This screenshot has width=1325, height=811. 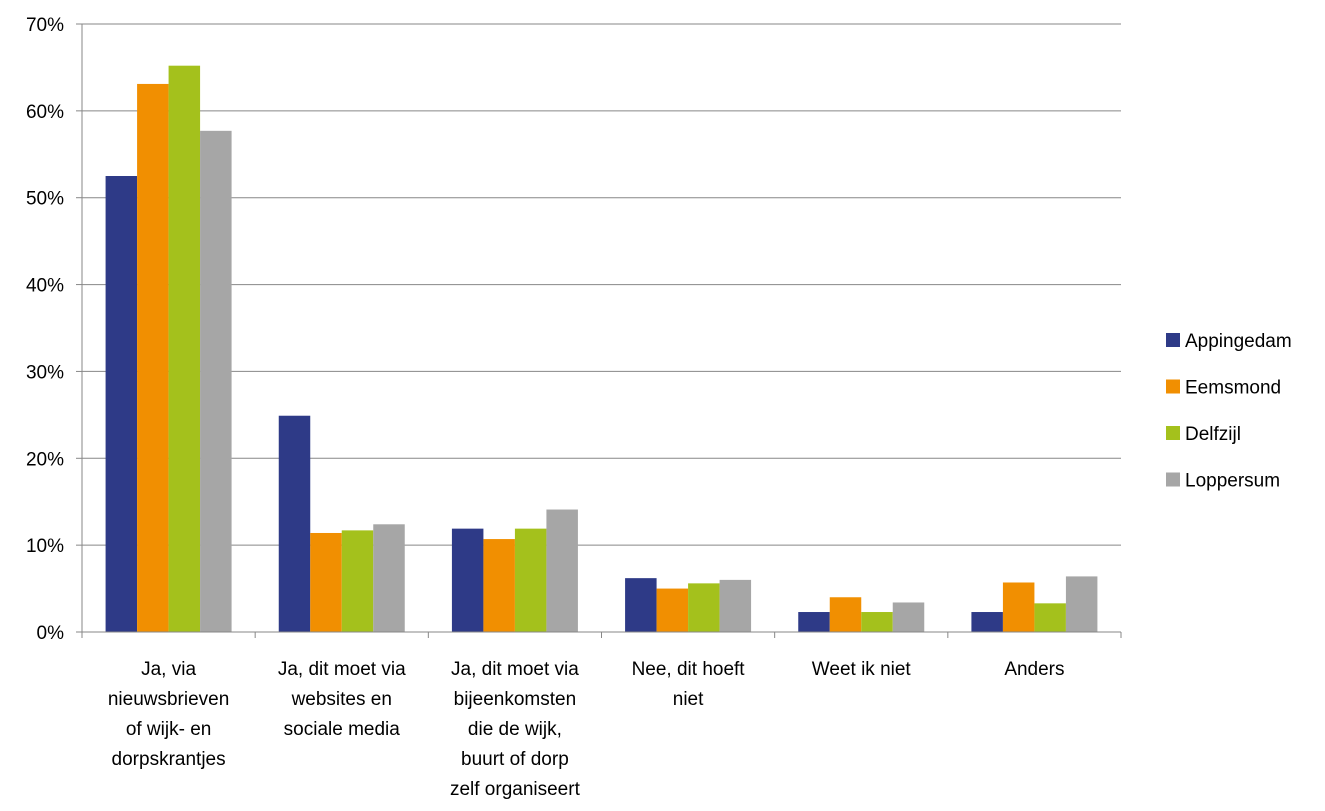 What do you see at coordinates (45, 329) in the screenshot?
I see `y-axis-tick-labels: 0% 10% 20% 30% 40% 50% 60% 70%` at bounding box center [45, 329].